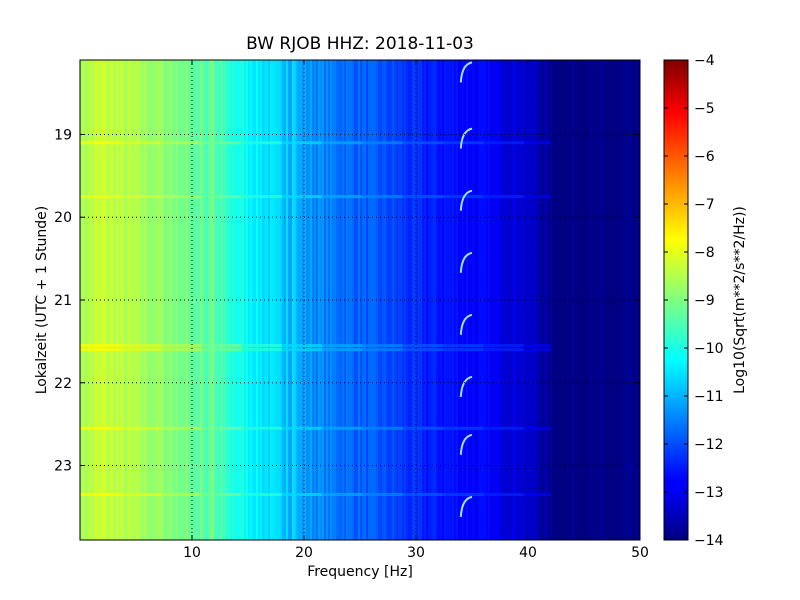 The width and height of the screenshot is (800, 600). Describe the element at coordinates (709, 493) in the screenshot. I see `colorbar-tick-label: −13` at that location.